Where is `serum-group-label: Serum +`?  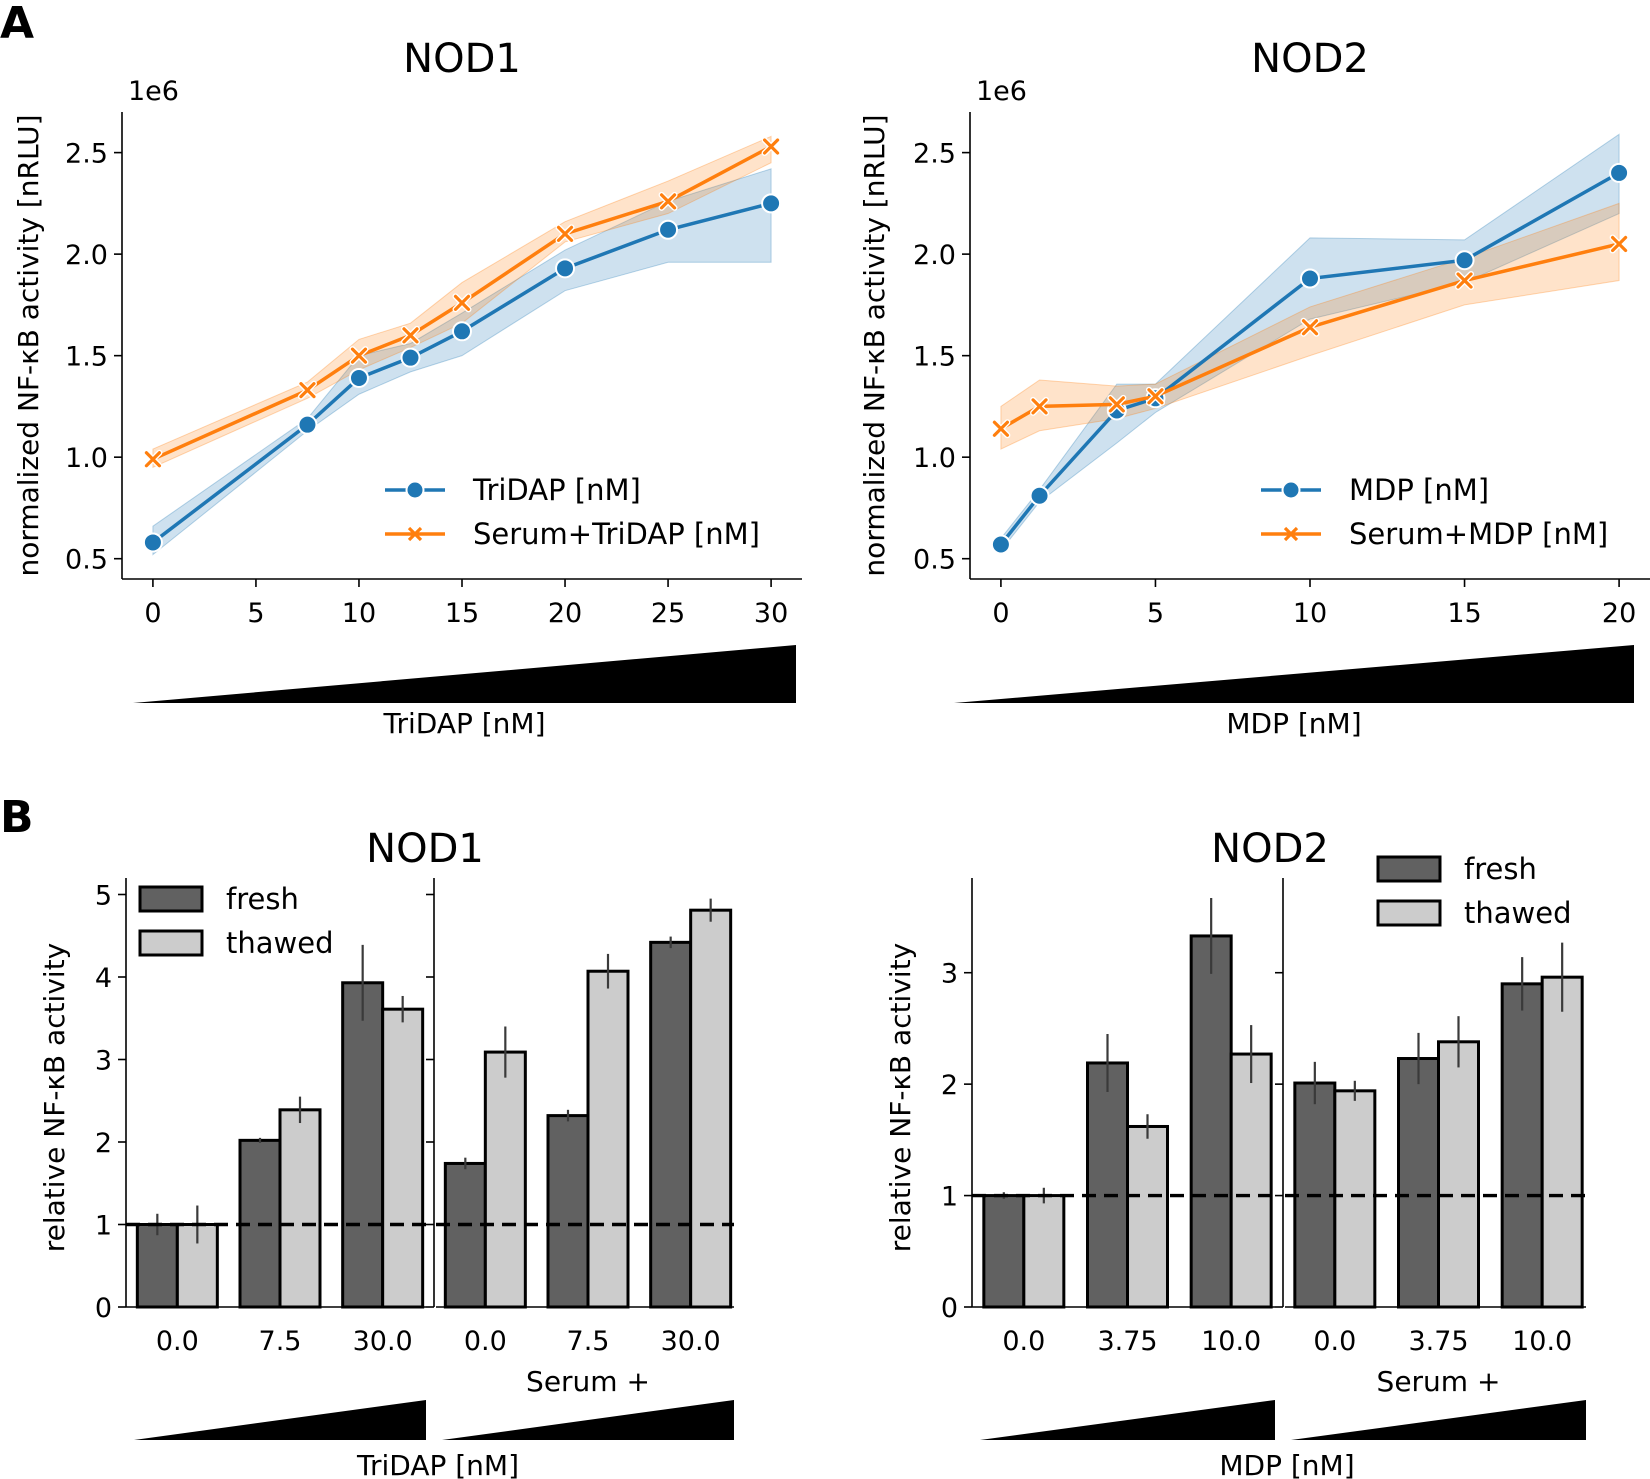
serum-group-label: Serum + is located at coordinates (588, 1381).